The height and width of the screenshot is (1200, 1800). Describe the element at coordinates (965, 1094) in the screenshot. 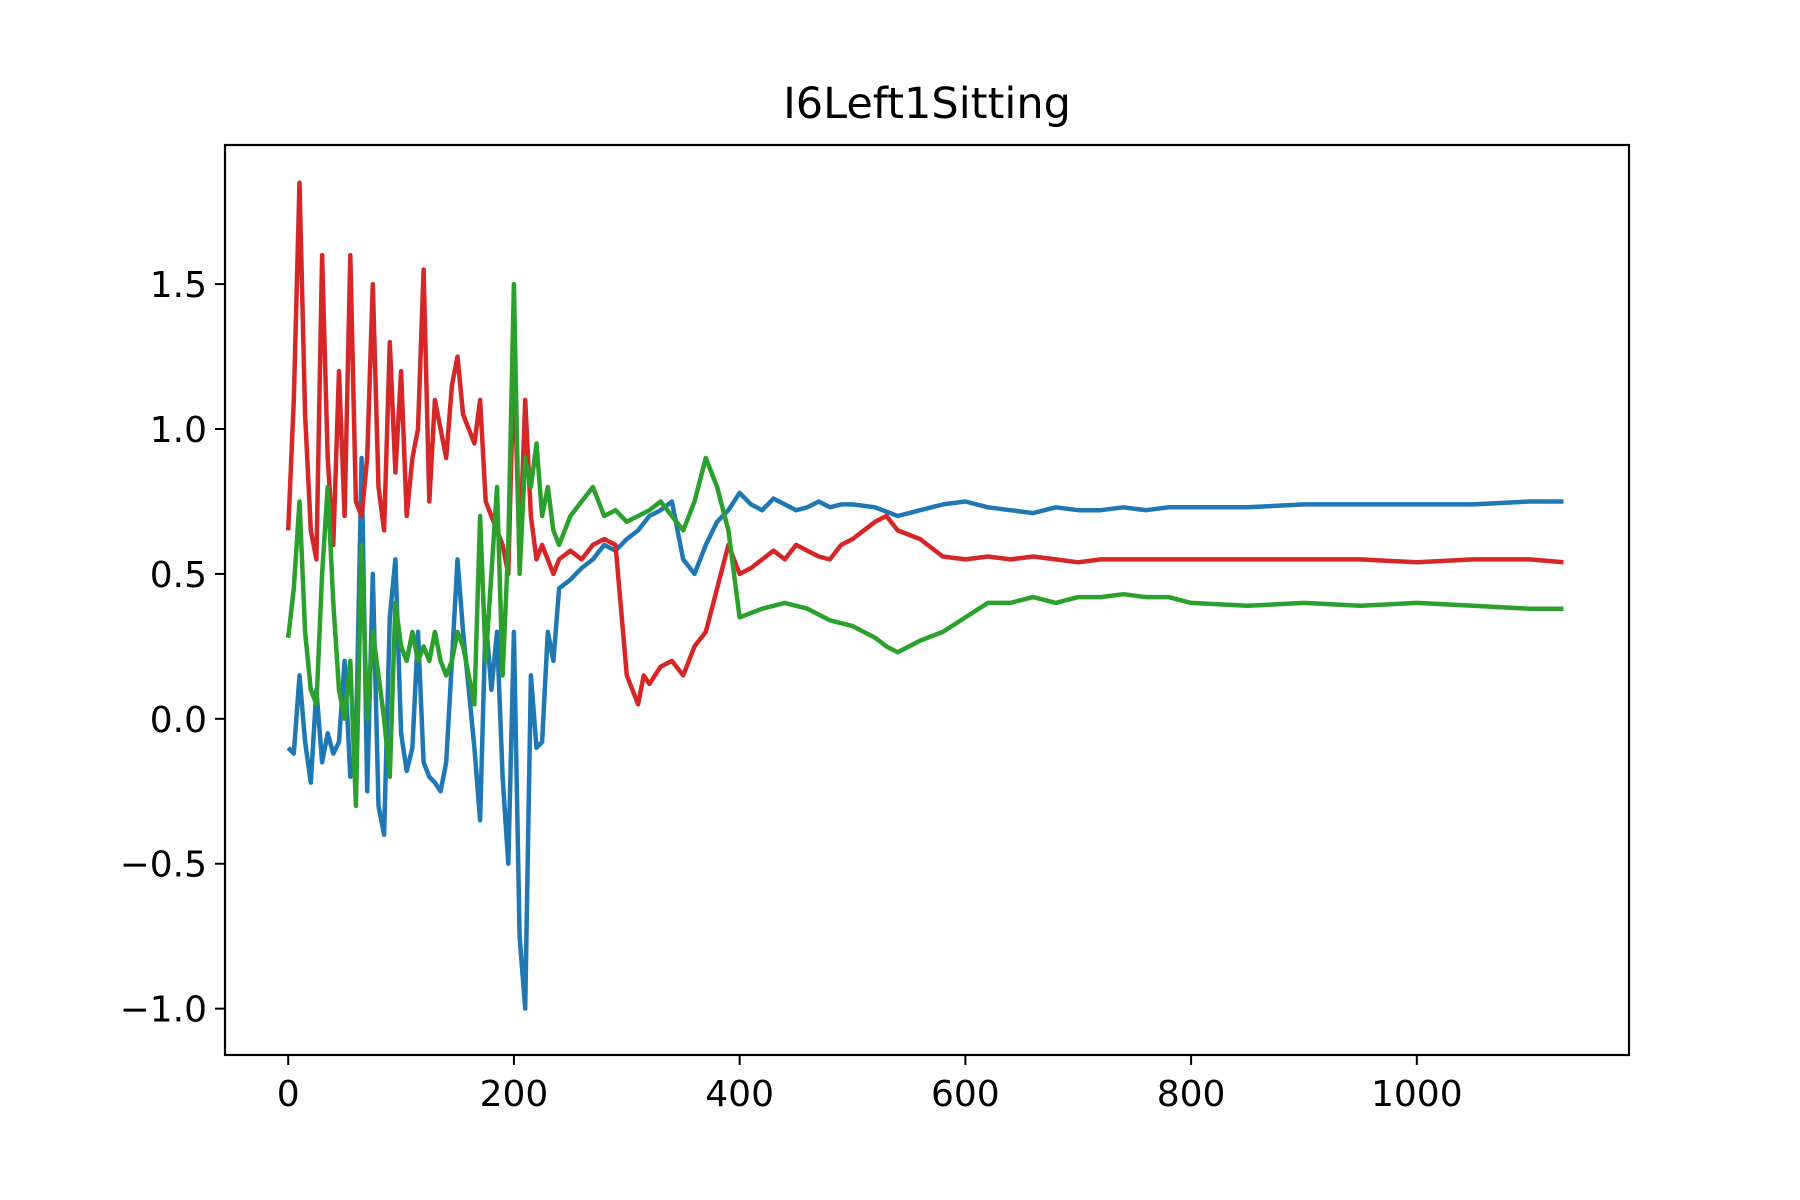

I see `x-tick-label: 600` at that location.